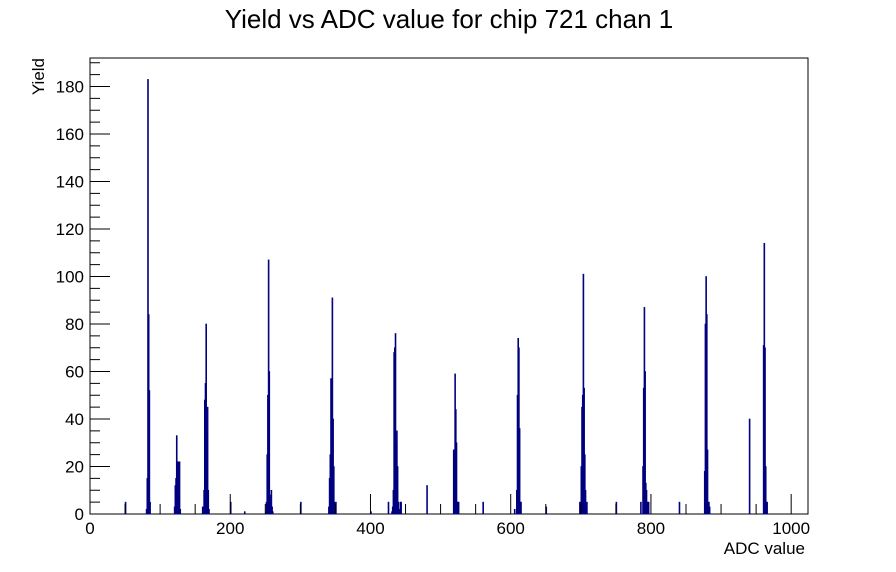 This screenshot has height=572, width=896. Describe the element at coordinates (370, 528) in the screenshot. I see `x-tick-label: 400` at that location.